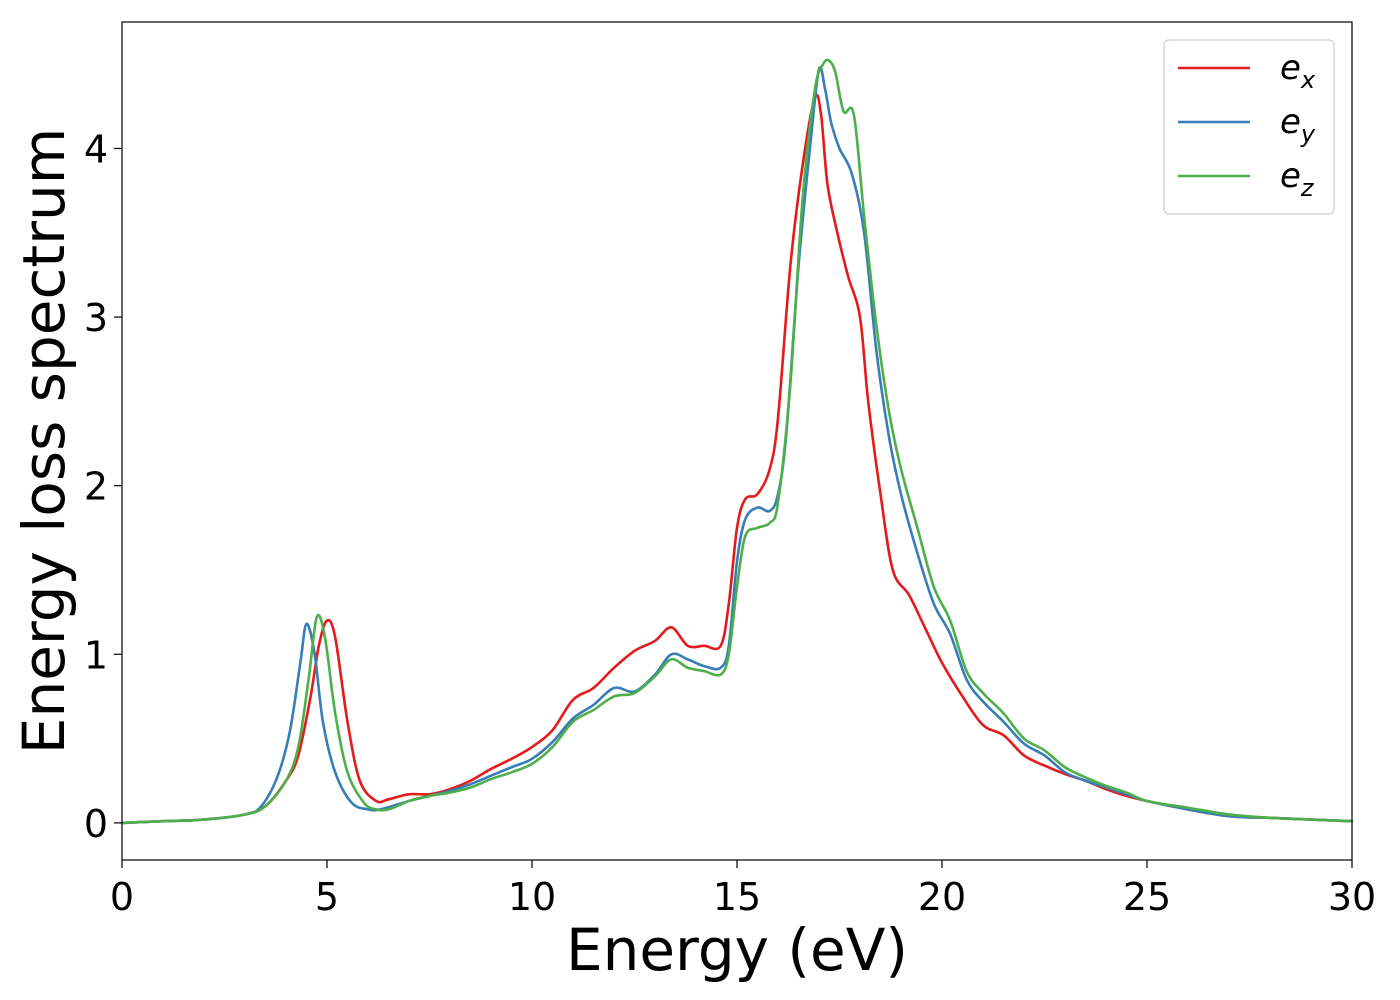 The width and height of the screenshot is (1400, 1000). Describe the element at coordinates (96, 655) in the screenshot. I see `y-tick-label: 1` at that location.